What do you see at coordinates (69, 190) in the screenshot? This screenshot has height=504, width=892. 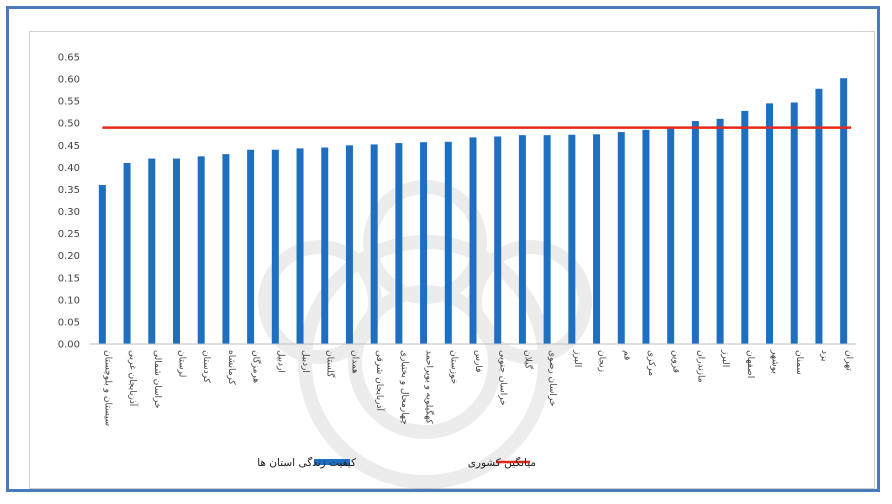 I see `y-tick-label: 0.35` at bounding box center [69, 190].